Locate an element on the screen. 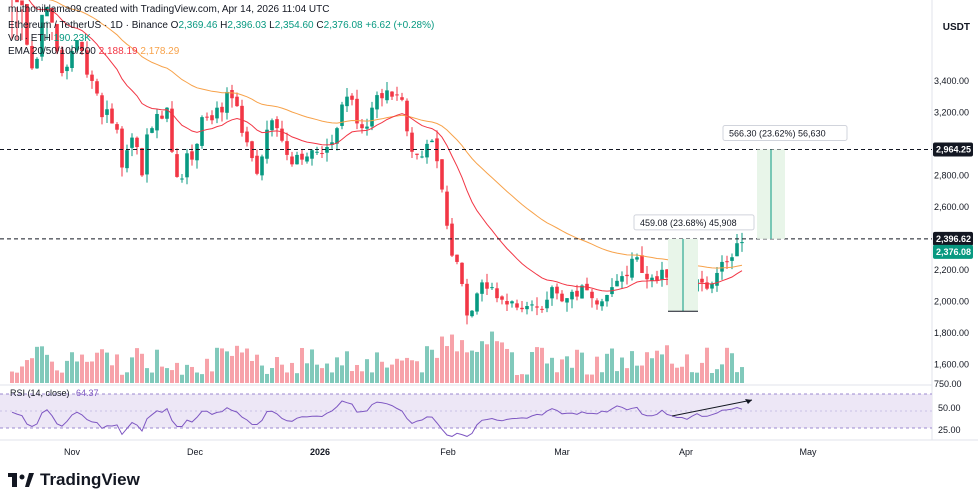  price-label: 2,964.25 is located at coordinates (953, 150).